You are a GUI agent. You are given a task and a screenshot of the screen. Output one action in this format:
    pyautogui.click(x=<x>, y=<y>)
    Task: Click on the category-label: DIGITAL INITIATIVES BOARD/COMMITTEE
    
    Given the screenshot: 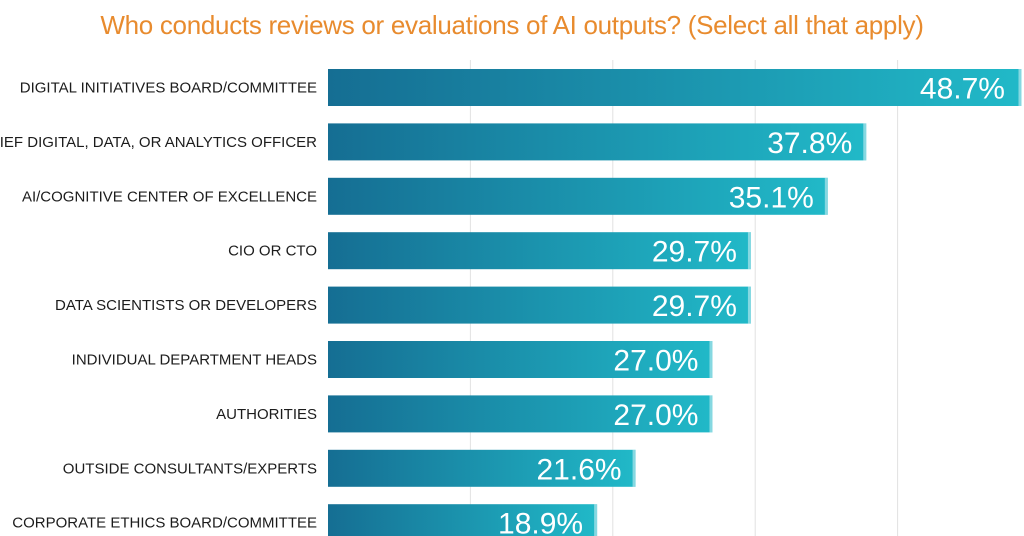 What is the action you would take?
    pyautogui.click(x=168, y=88)
    